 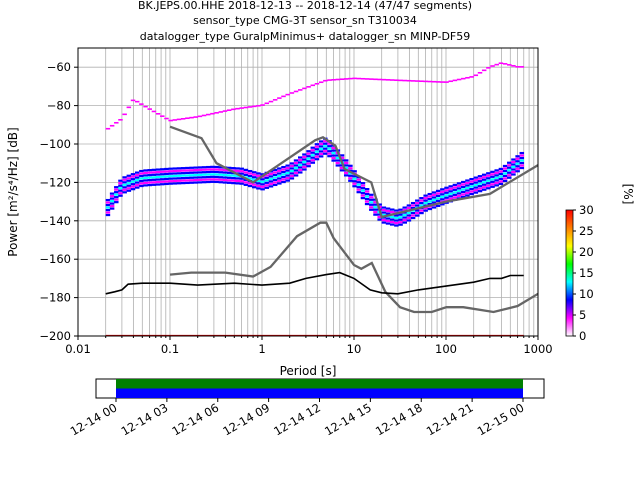 I want to click on colorbar-tick-label: 20, so click(x=586, y=252).